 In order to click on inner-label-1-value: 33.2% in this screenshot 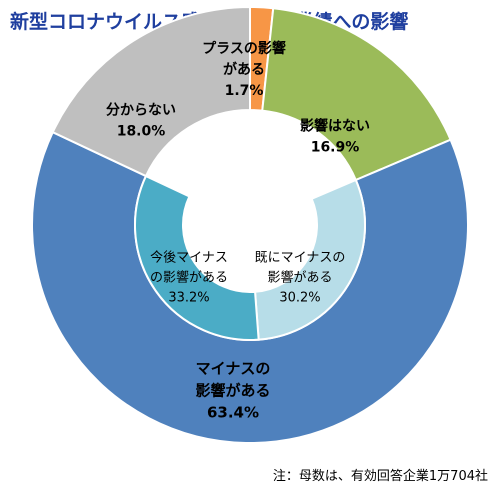, I will do `click(188, 298)`.